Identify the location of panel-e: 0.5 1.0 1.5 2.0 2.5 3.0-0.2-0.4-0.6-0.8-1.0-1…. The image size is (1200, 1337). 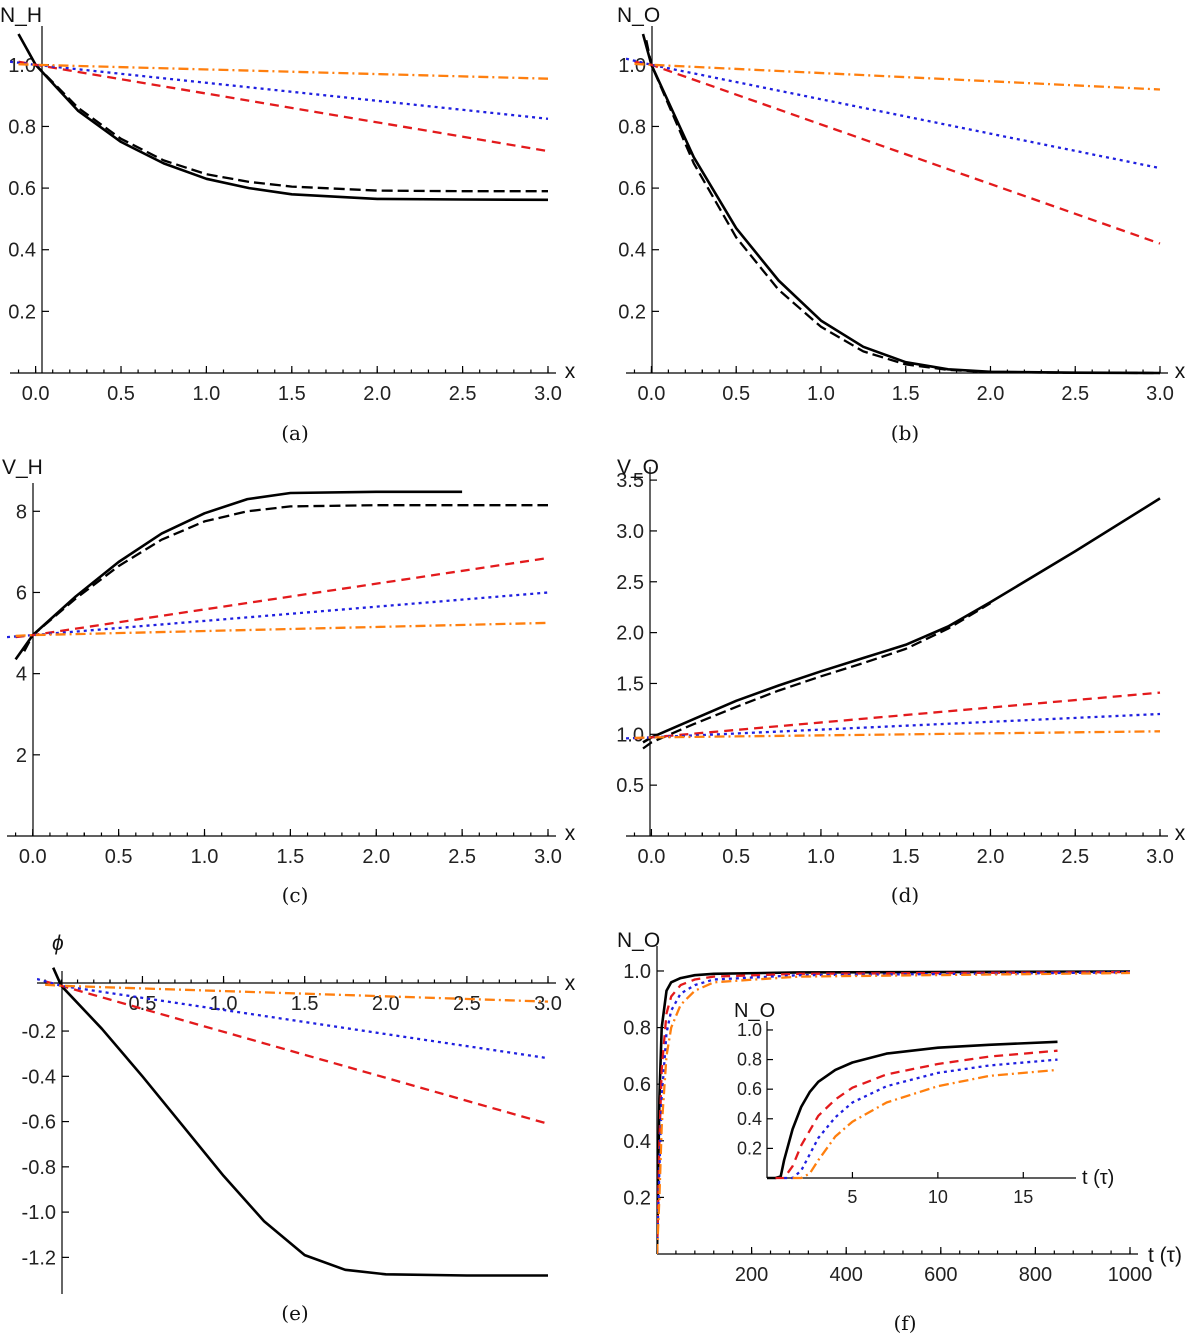
(299, 1128).